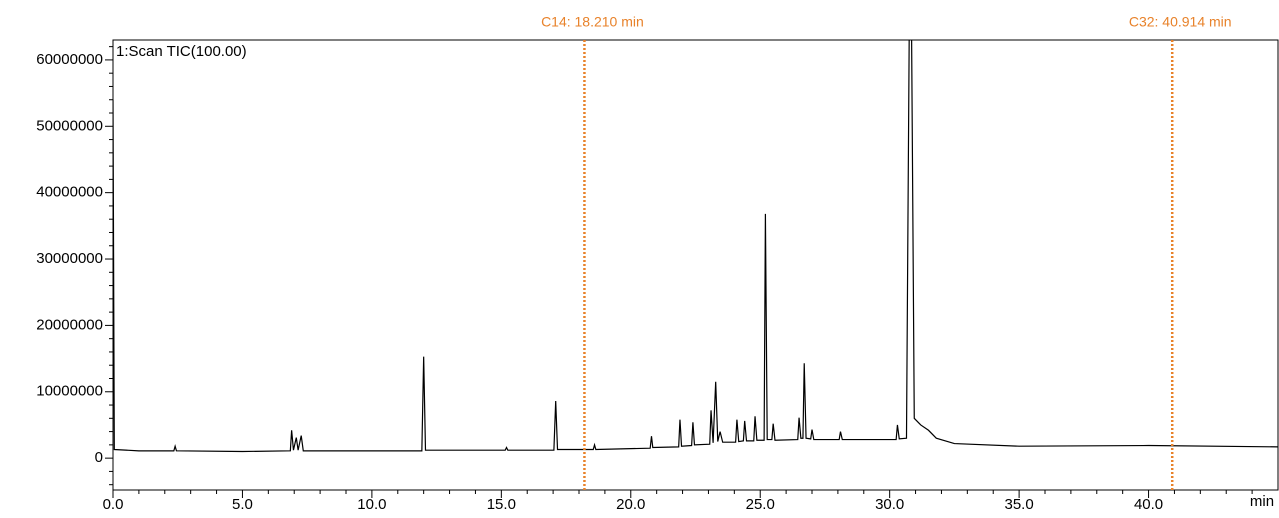 The image size is (1279, 518). What do you see at coordinates (69, 258) in the screenshot?
I see `y-tick-label: 30000000` at bounding box center [69, 258].